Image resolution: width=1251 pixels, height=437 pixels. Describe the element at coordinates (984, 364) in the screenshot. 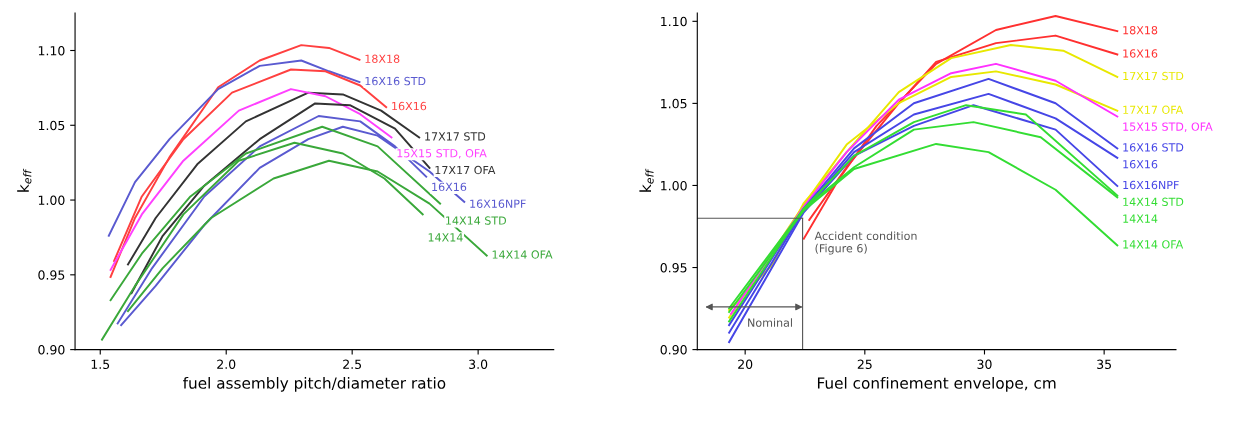

I see `x-tick-label: 30` at that location.